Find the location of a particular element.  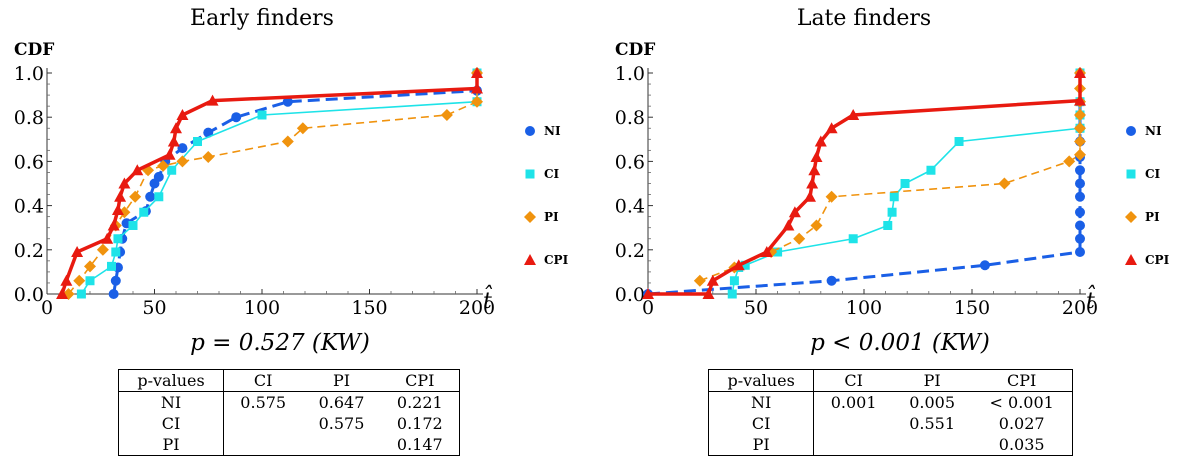

table-cell: 0.221 is located at coordinates (419, 402).